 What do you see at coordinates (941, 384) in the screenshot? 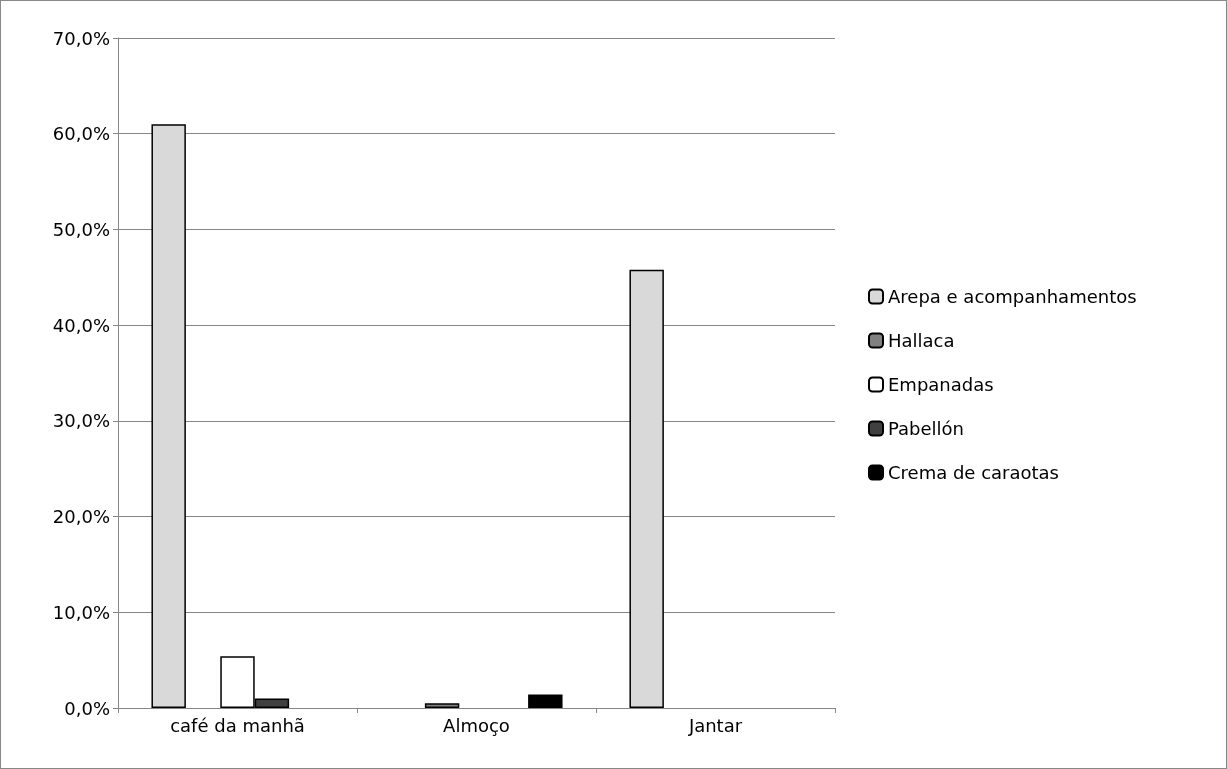
I see `legend-label: Empanadas` at bounding box center [941, 384].